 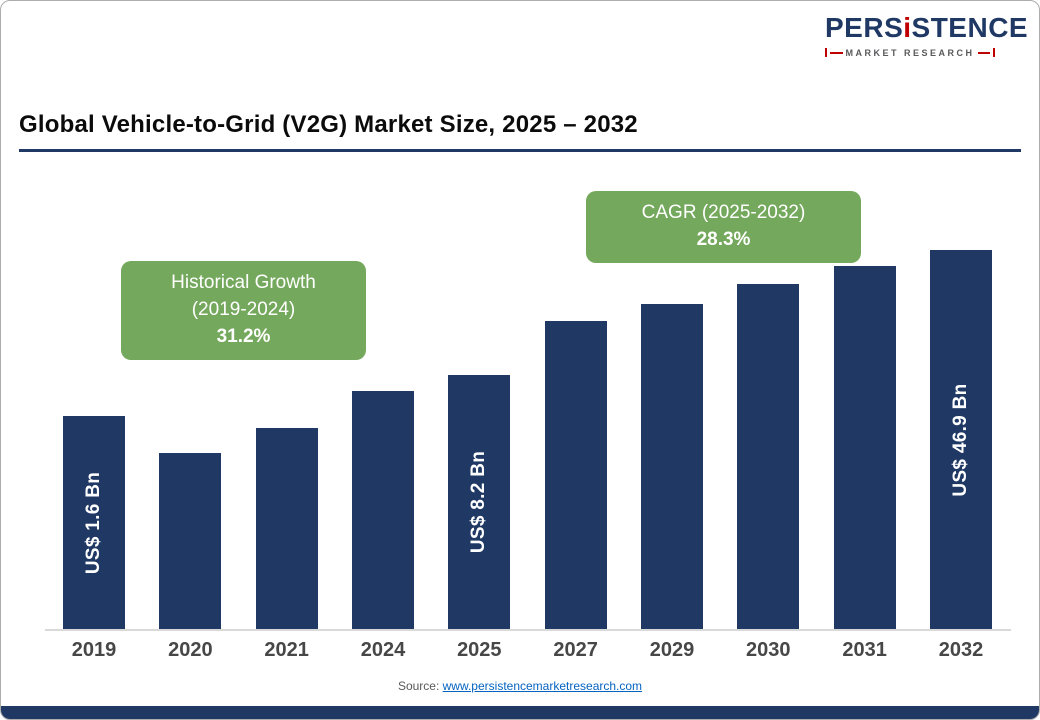 I want to click on bottom-bar, so click(x=520, y=712).